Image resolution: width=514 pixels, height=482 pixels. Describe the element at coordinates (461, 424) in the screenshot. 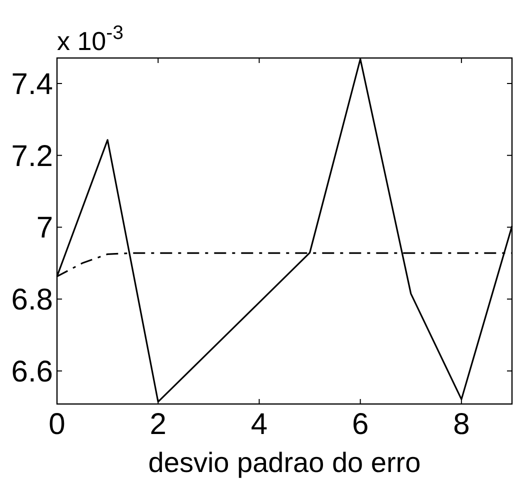

I see `x-tick-label: 8` at that location.